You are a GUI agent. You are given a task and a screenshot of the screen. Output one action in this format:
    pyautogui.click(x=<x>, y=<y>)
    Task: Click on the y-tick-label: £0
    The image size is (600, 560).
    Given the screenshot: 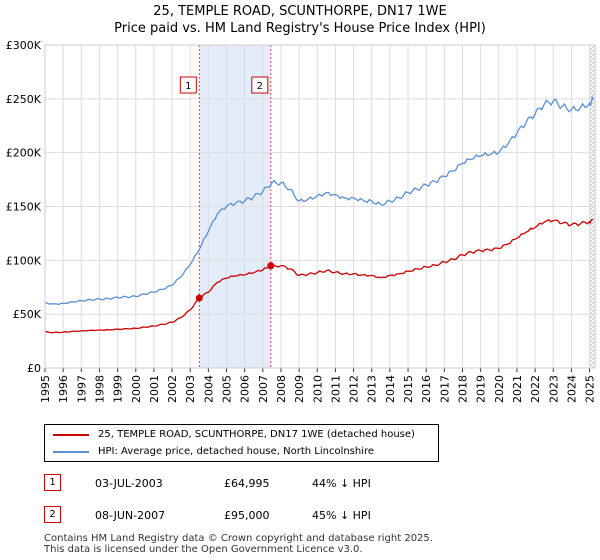 What is the action you would take?
    pyautogui.click(x=34, y=368)
    